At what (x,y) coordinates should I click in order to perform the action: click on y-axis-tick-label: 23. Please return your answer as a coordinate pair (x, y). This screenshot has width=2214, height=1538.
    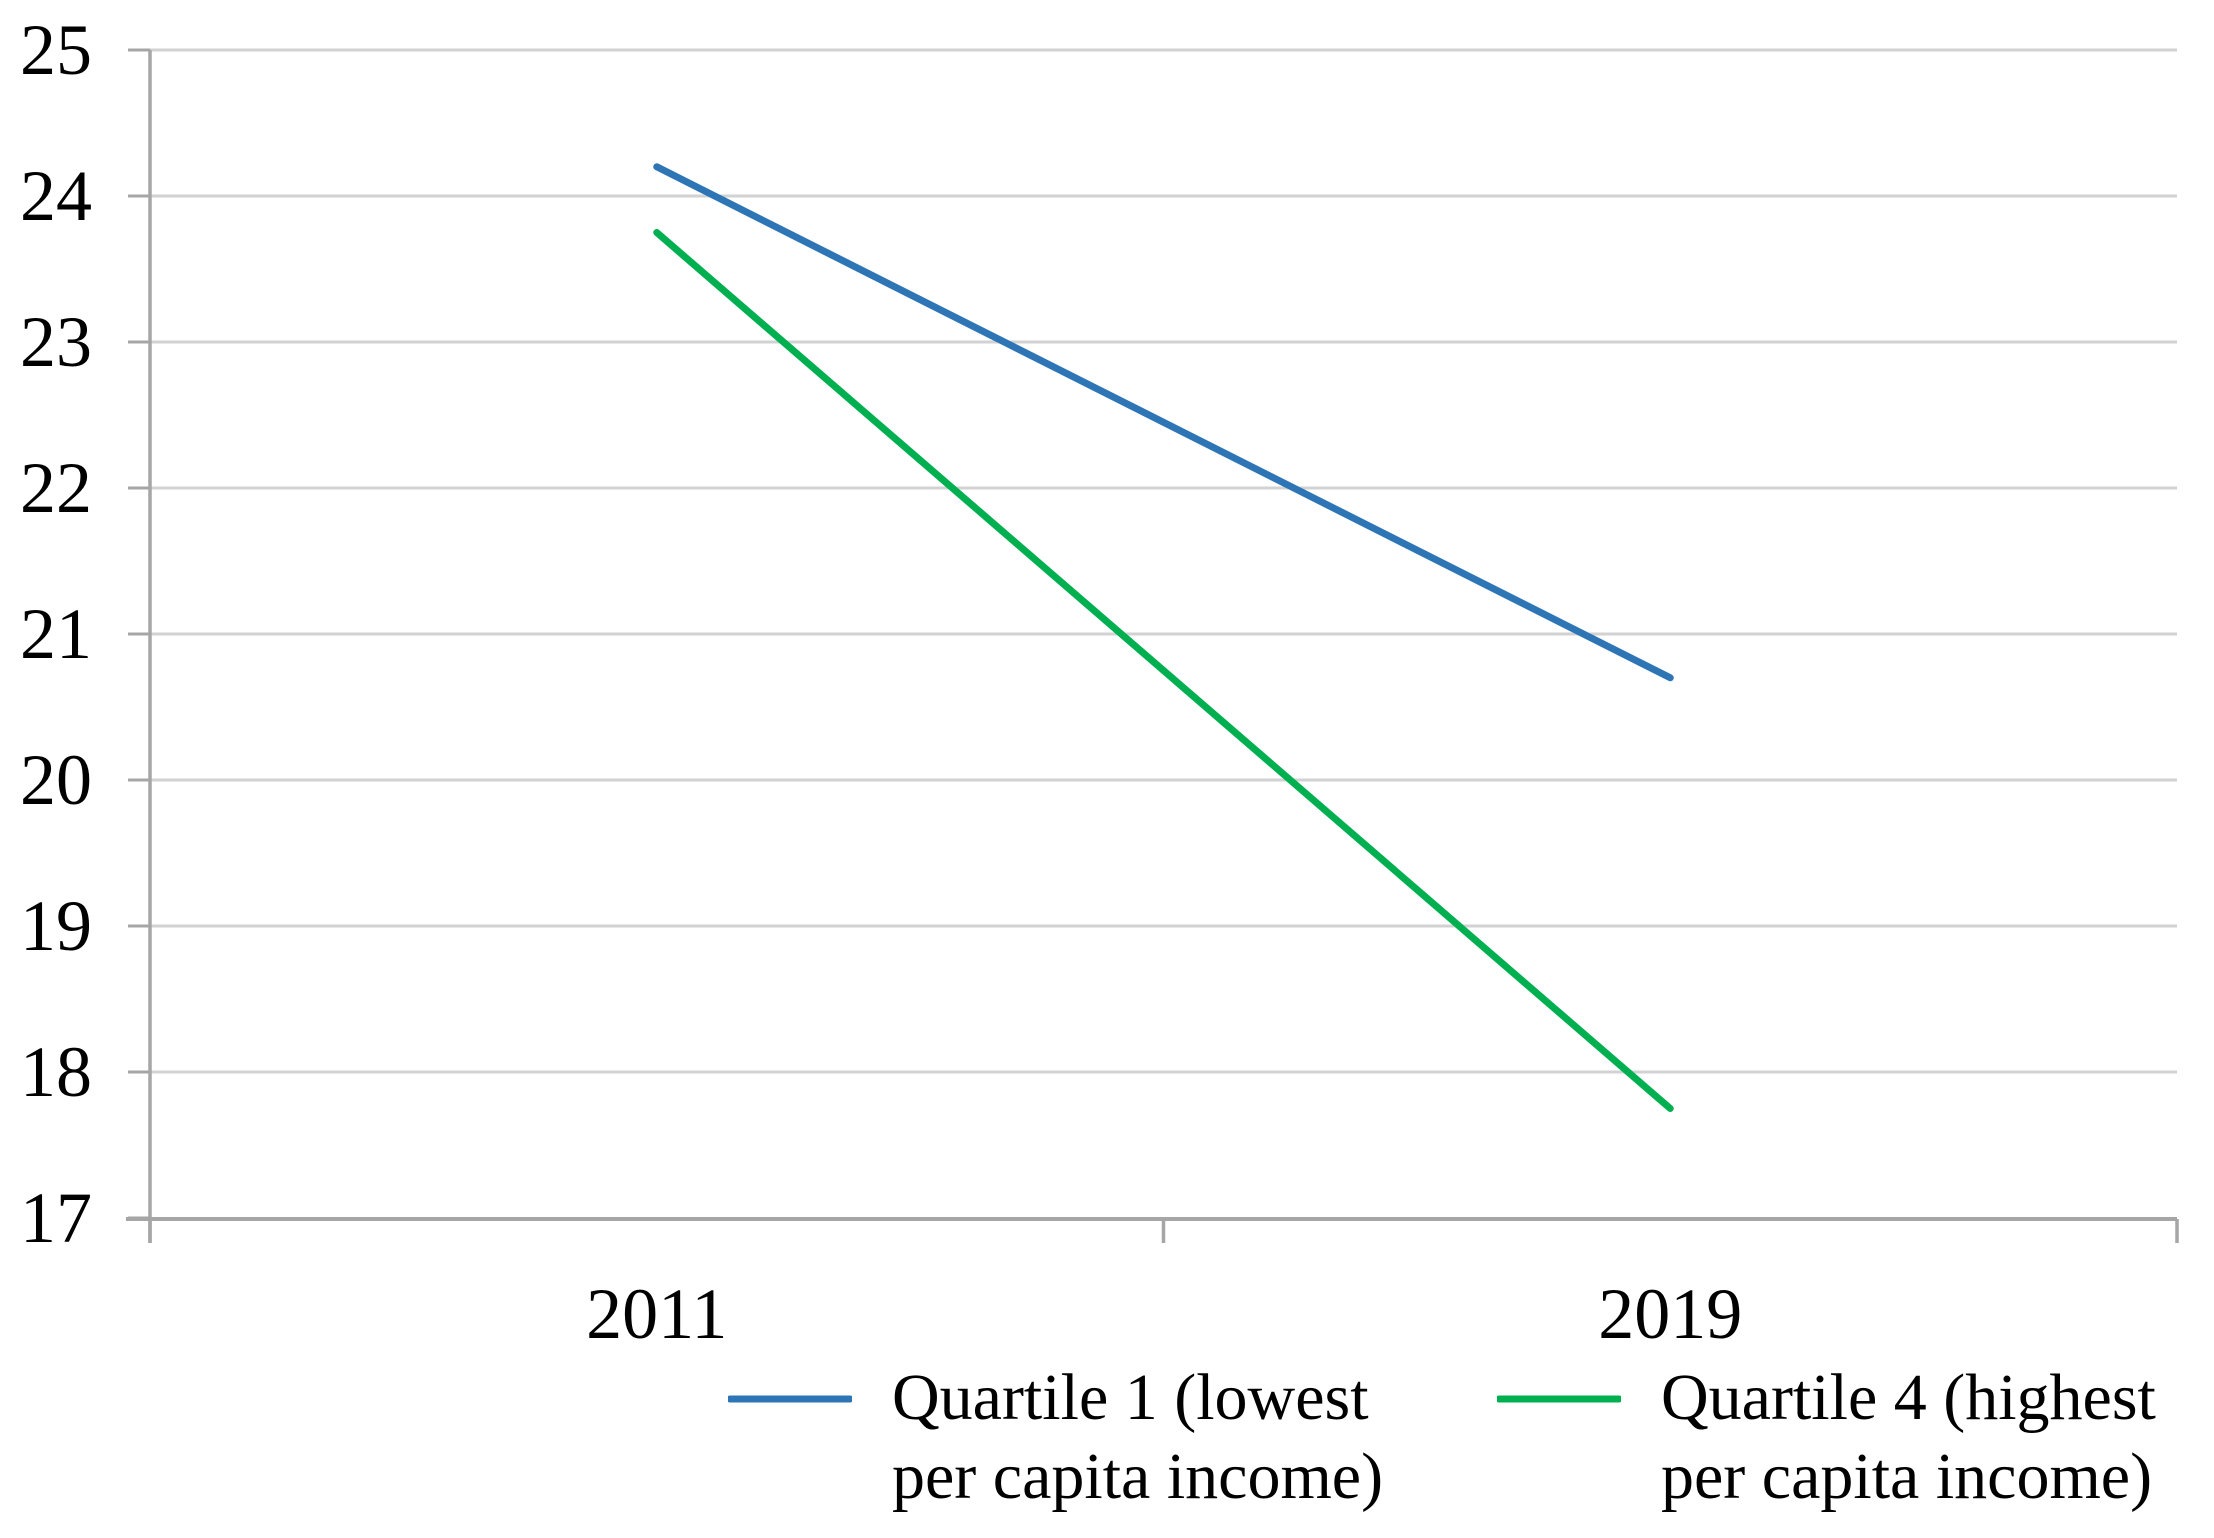
    Looking at the image, I should click on (56, 342).